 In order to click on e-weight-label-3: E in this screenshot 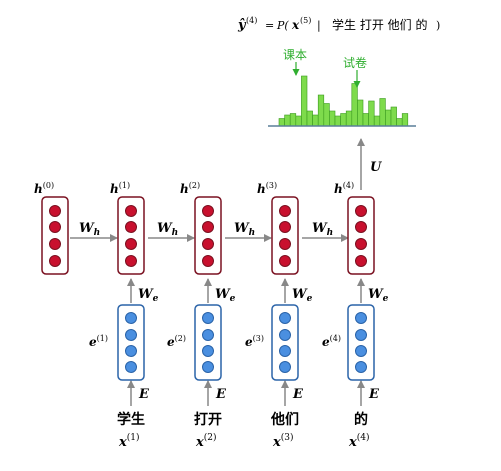, I will do `click(298, 394)`.